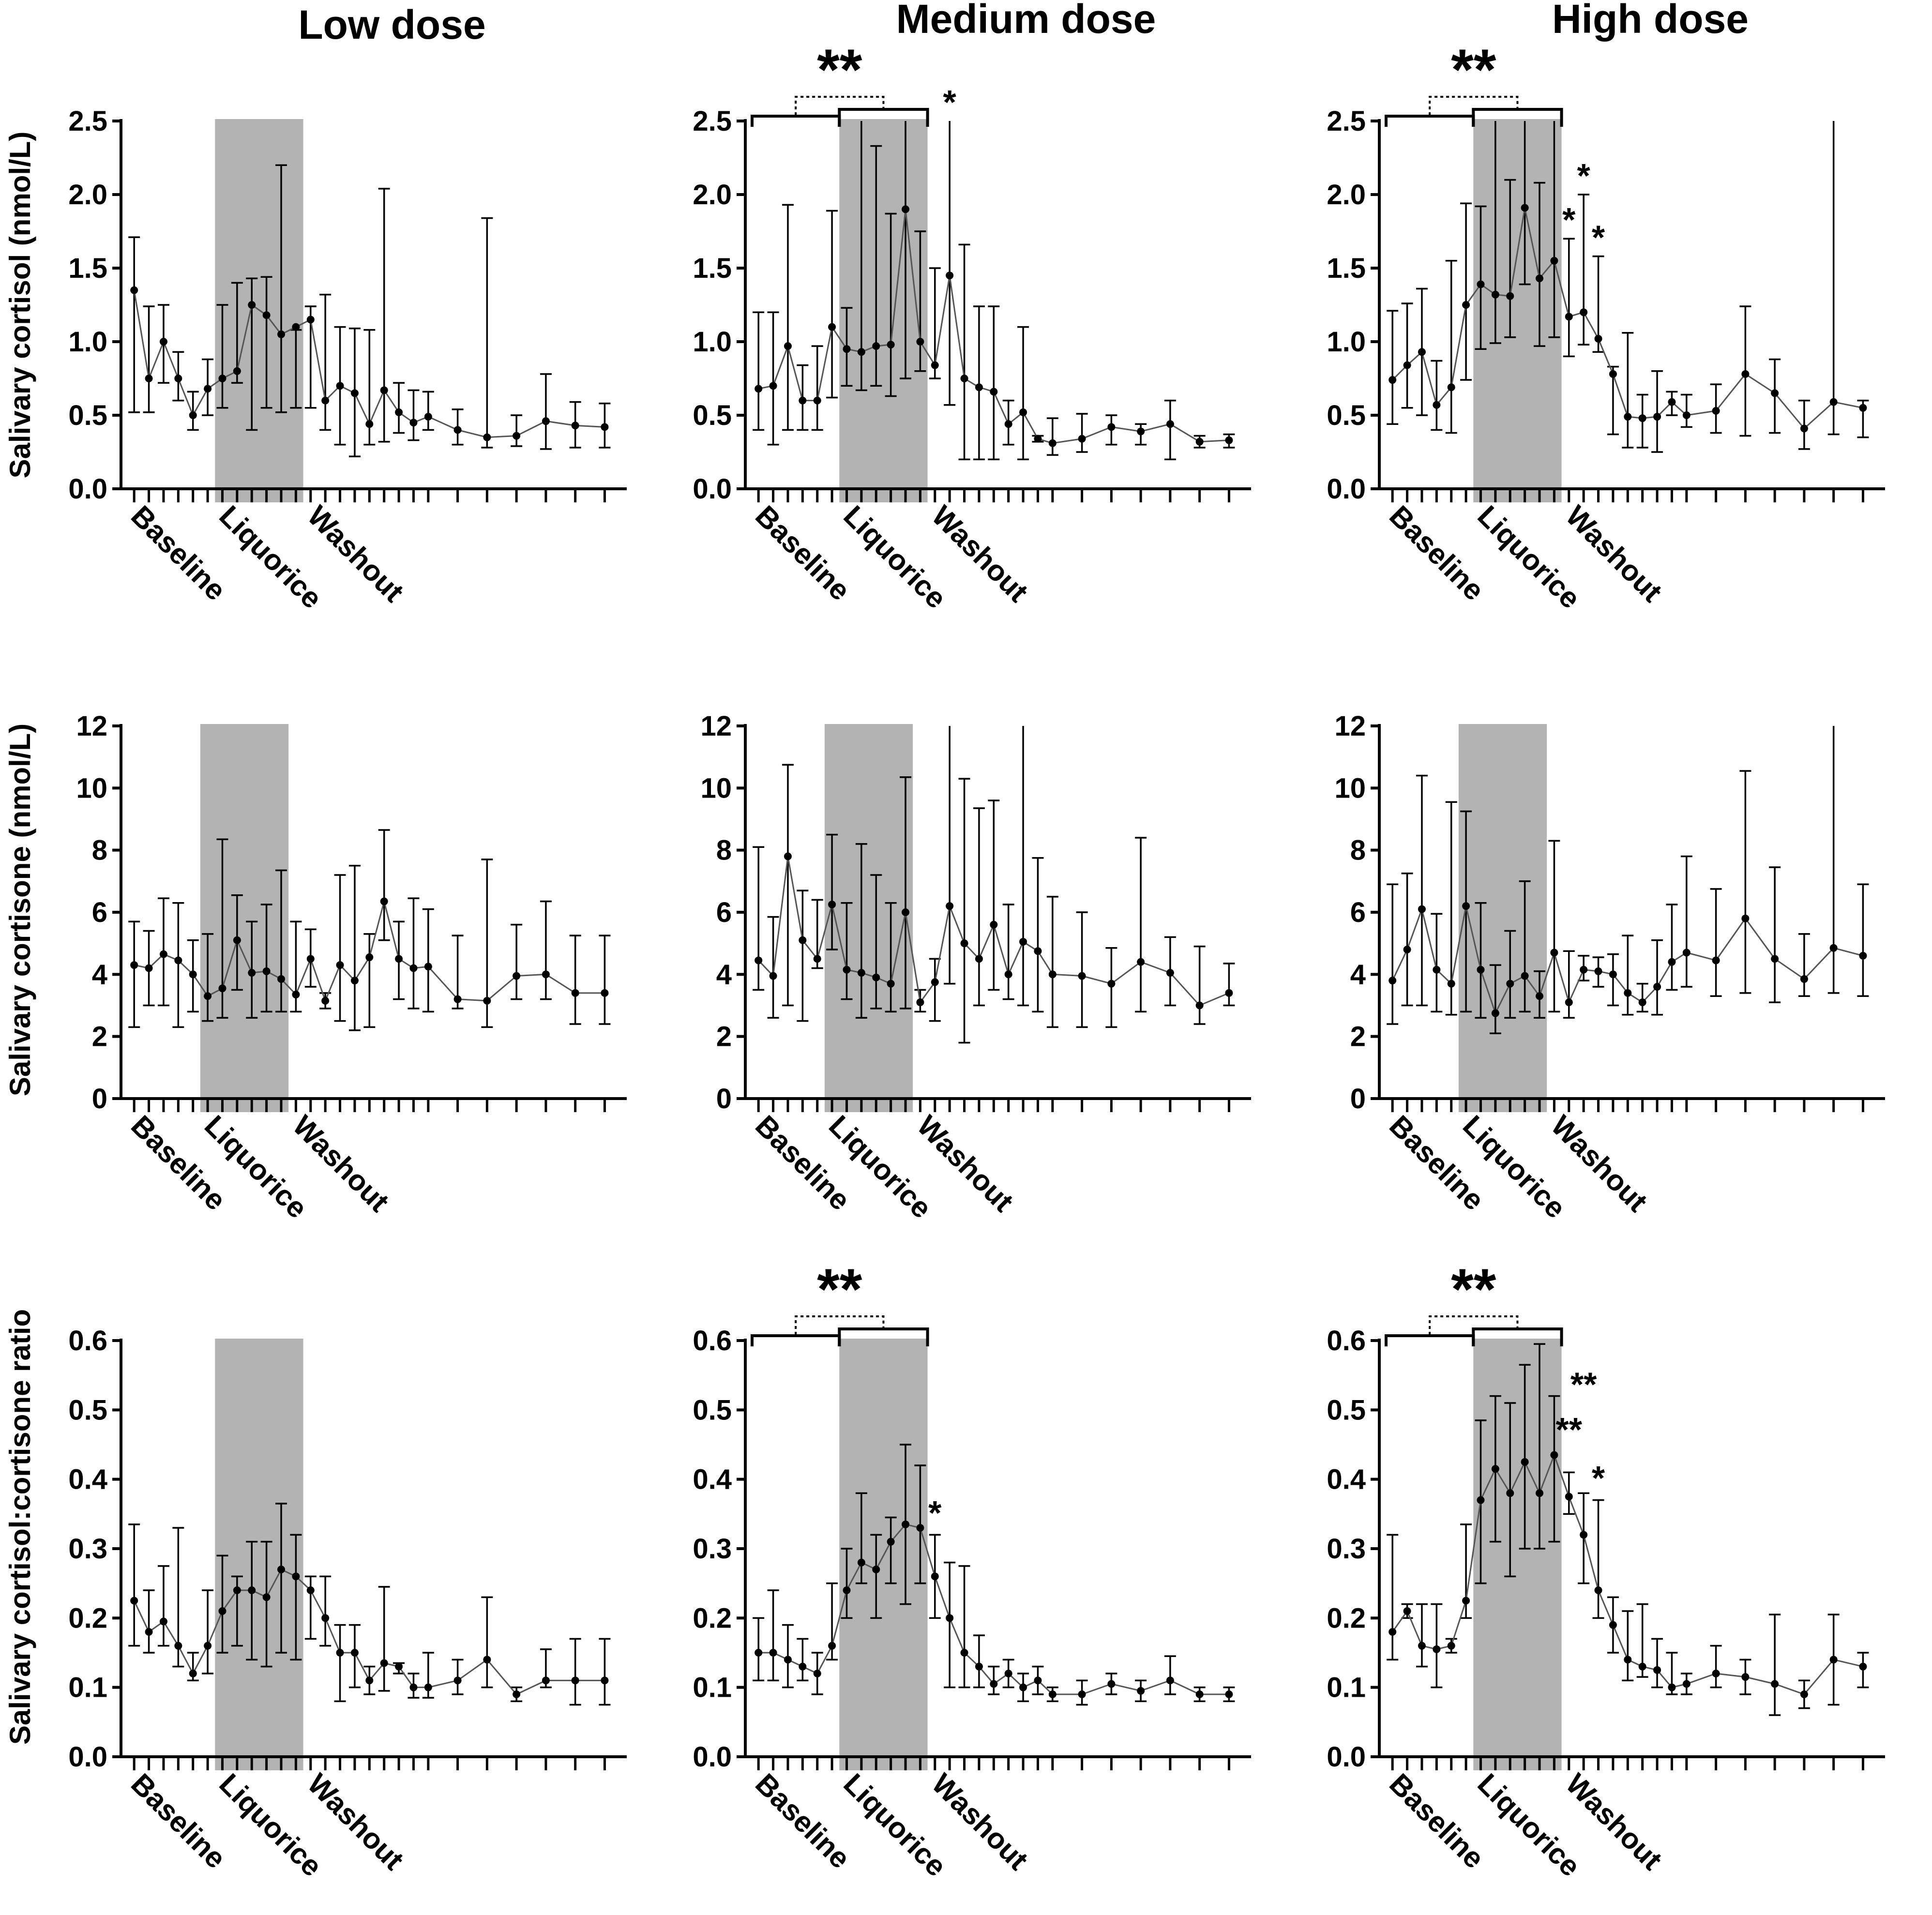  I want to click on baseline-bracket, so click(796, 121).